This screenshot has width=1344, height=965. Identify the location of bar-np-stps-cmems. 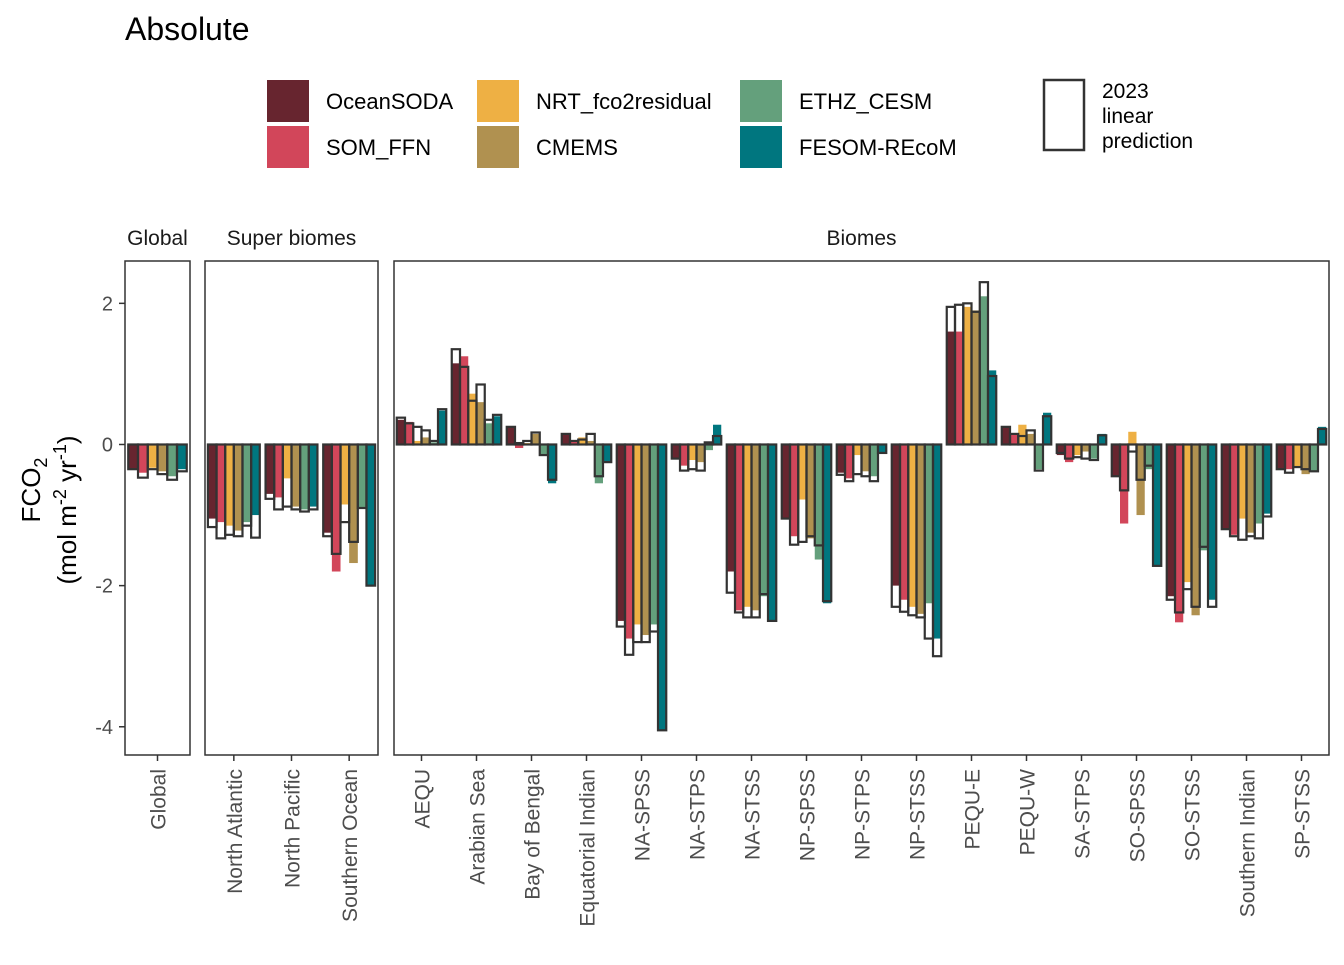
(865, 458).